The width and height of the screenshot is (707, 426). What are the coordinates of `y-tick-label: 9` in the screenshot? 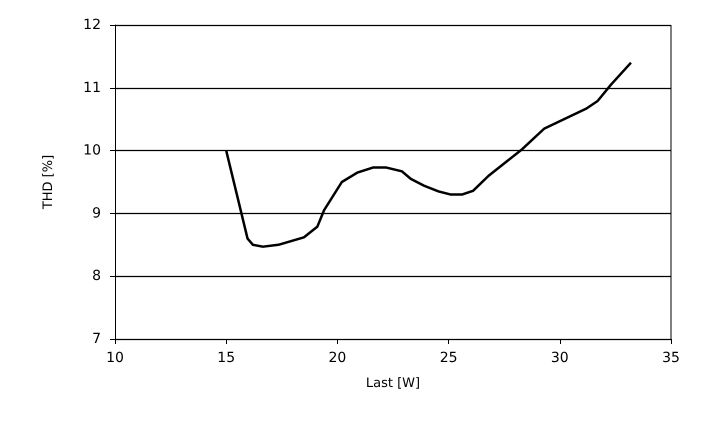 It's located at (96, 213).